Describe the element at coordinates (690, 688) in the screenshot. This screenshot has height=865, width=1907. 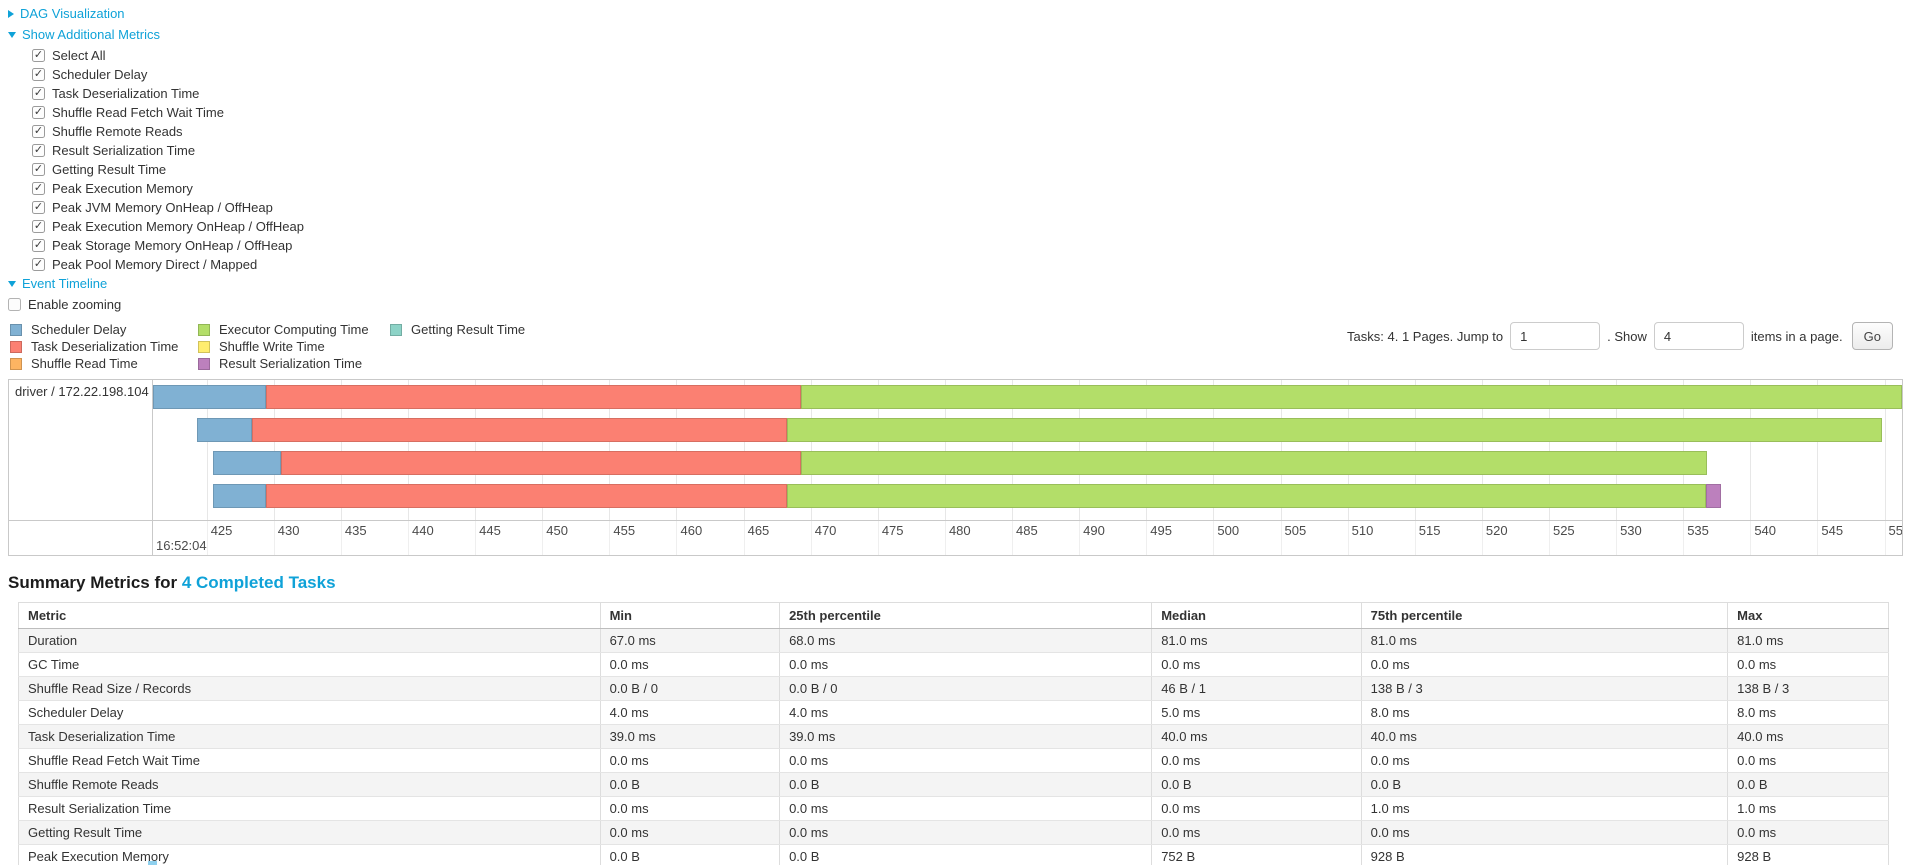
I see `metric-value-cell: 0.0 B / 0` at that location.